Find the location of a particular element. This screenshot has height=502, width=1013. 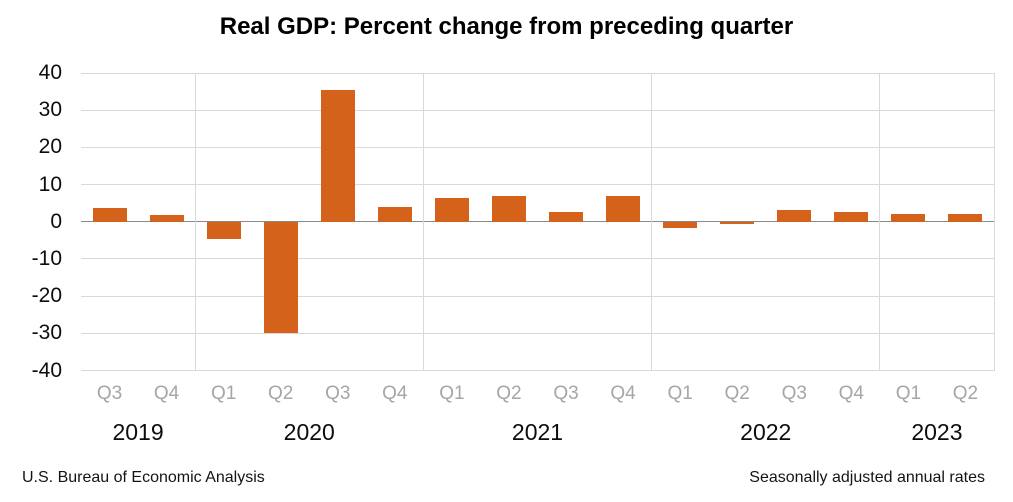

bar-2022-Q3 is located at coordinates (794, 215).